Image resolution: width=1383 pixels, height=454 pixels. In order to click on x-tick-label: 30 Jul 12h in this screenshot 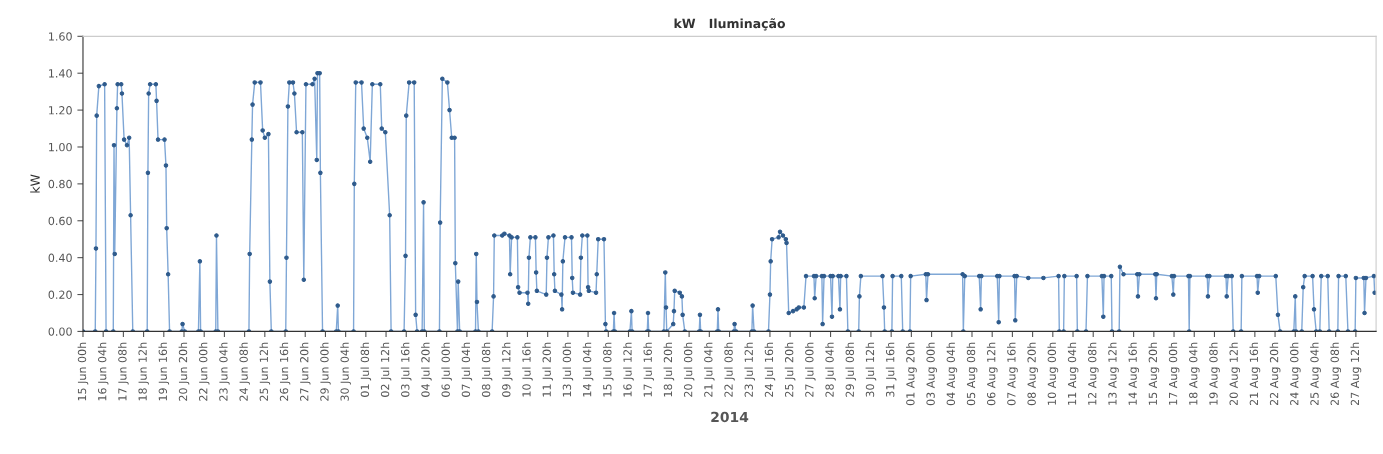, I will do `click(871, 369)`.